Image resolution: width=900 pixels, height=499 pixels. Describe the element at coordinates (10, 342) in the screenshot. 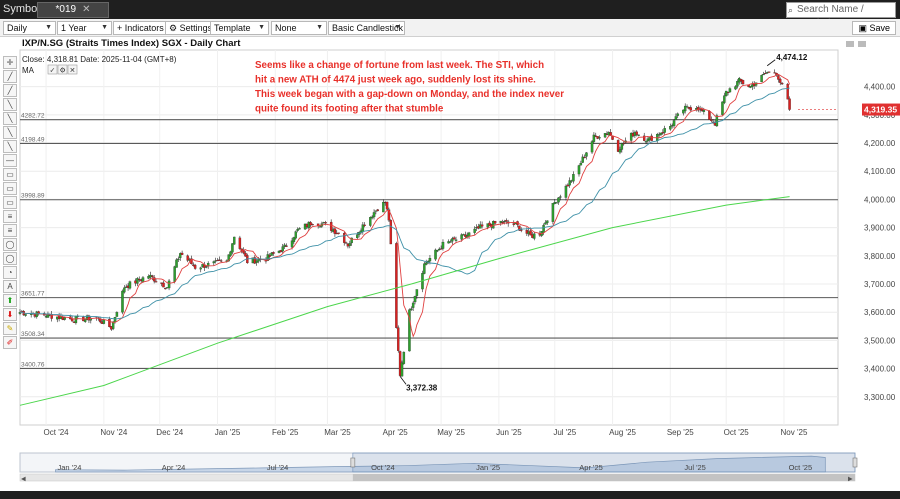

I see `eraser-icon: ✐` at that location.